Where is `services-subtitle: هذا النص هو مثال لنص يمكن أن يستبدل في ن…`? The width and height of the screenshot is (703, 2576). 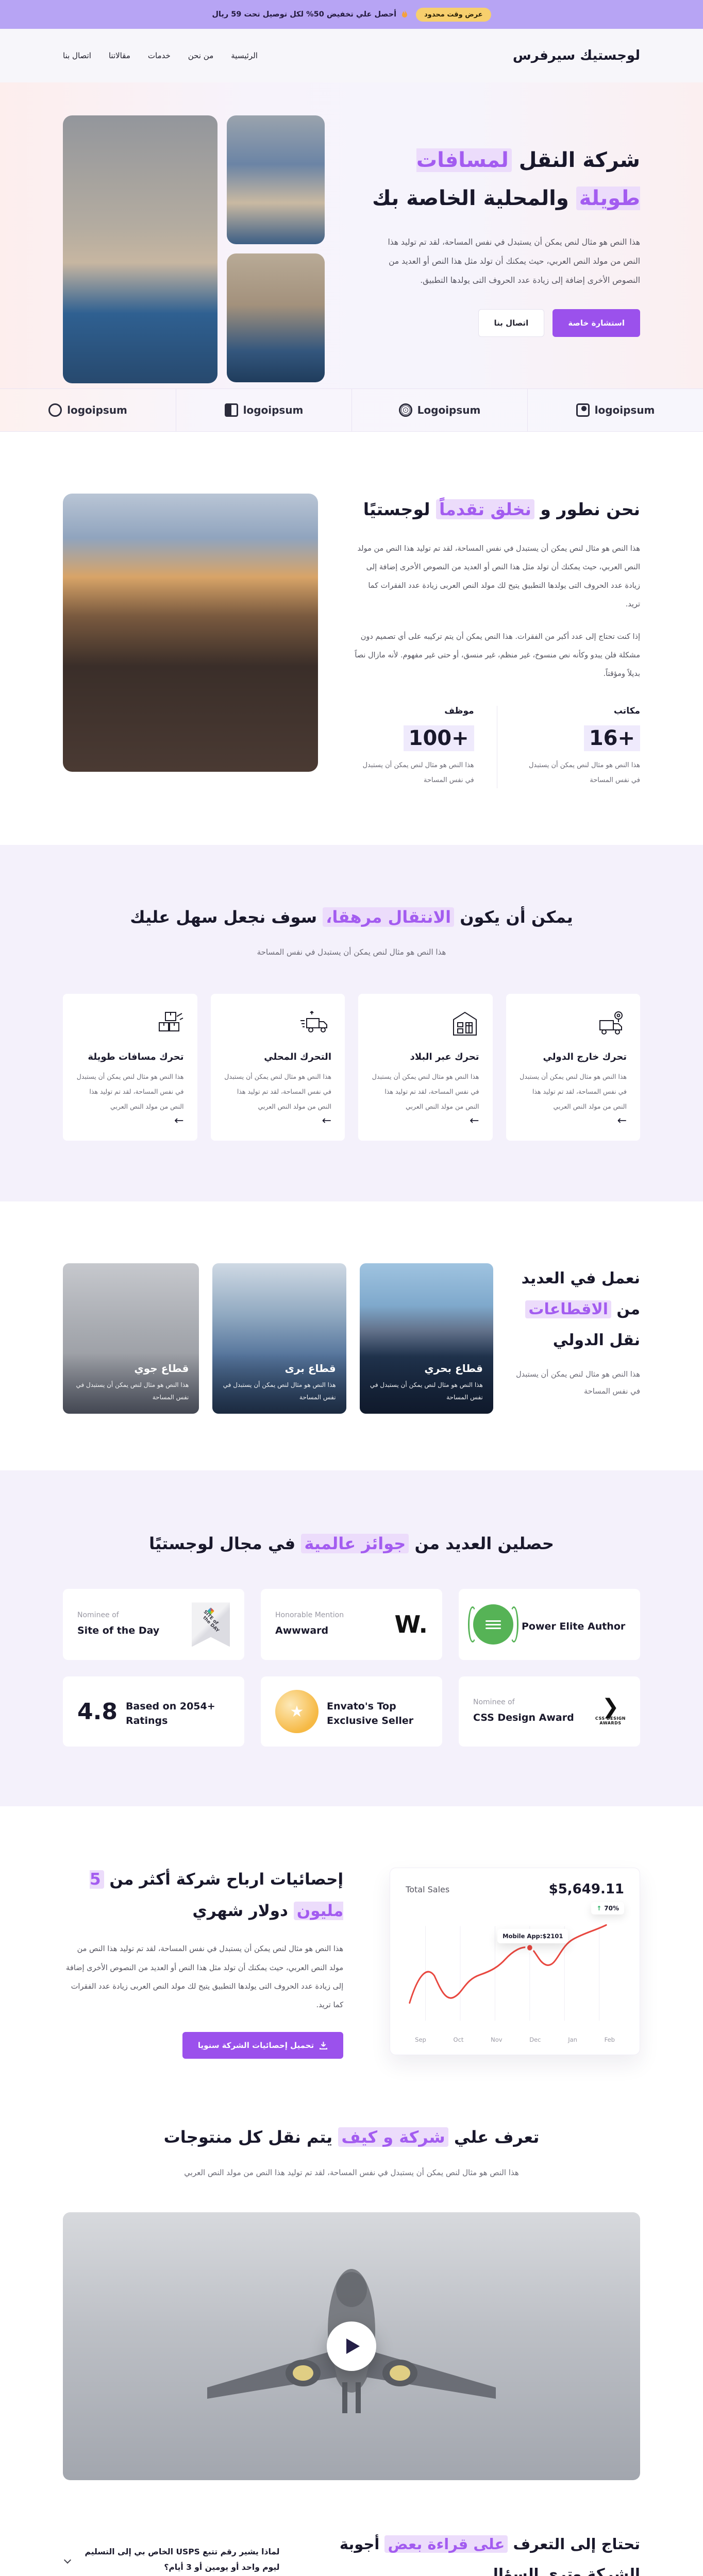
services-subtitle: هذا النص هو مثال لنص يمكن أن يستبدل في ن… is located at coordinates (351, 952).